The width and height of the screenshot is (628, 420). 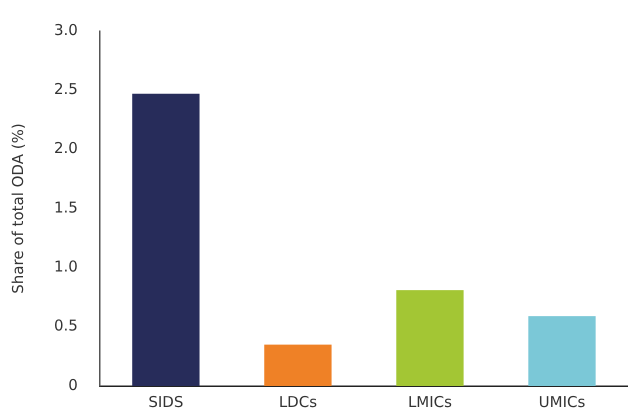 I want to click on y-tick-label: 0.5, so click(x=66, y=325).